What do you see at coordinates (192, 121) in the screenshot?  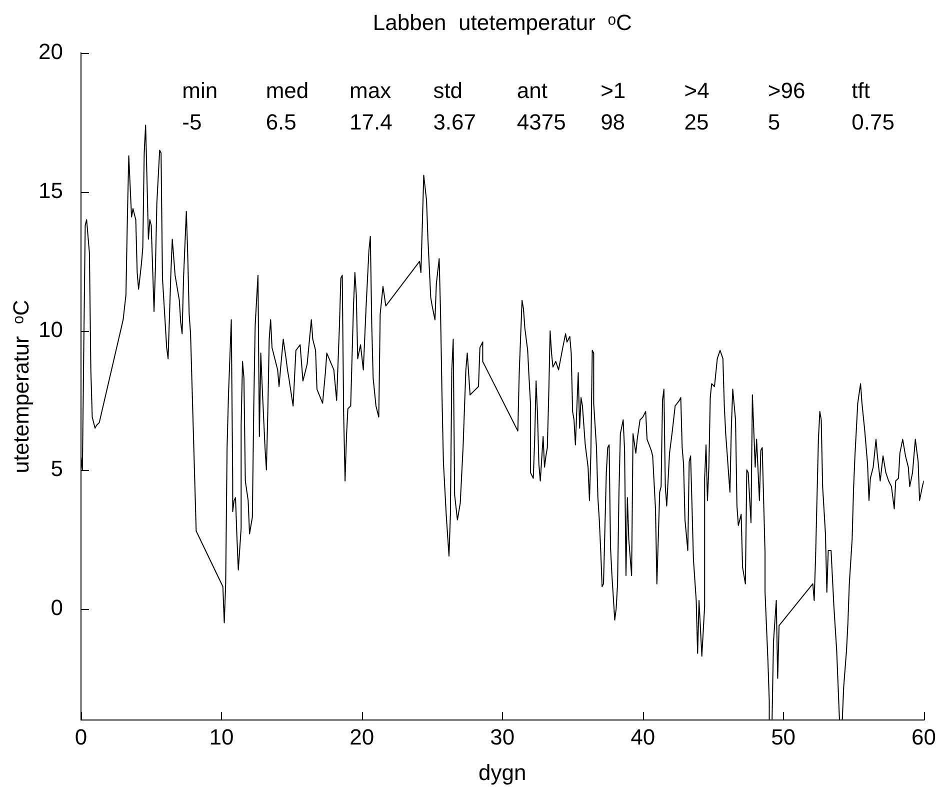 I see `annotation: -5` at bounding box center [192, 121].